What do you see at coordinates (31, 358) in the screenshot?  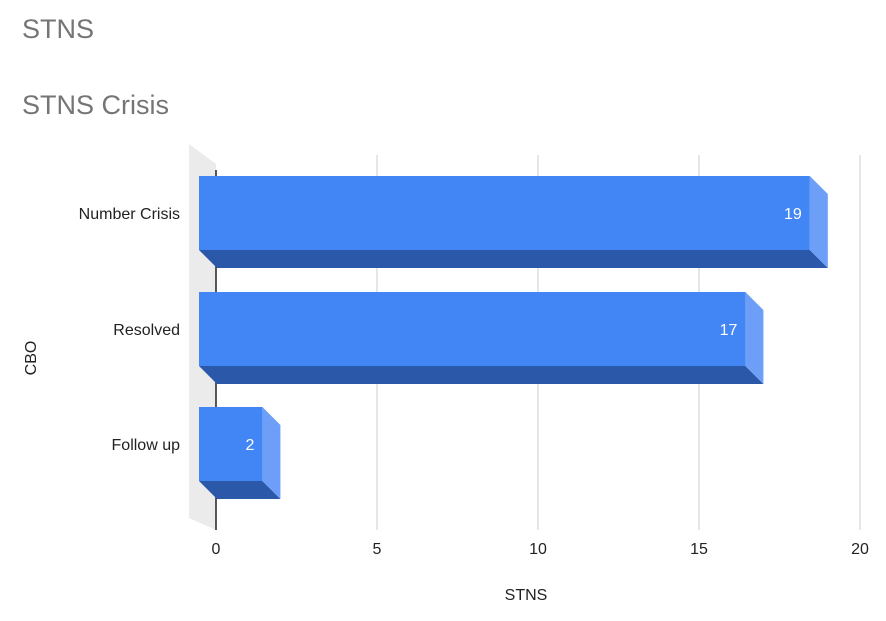 I see `y-axis-title: CBO` at bounding box center [31, 358].